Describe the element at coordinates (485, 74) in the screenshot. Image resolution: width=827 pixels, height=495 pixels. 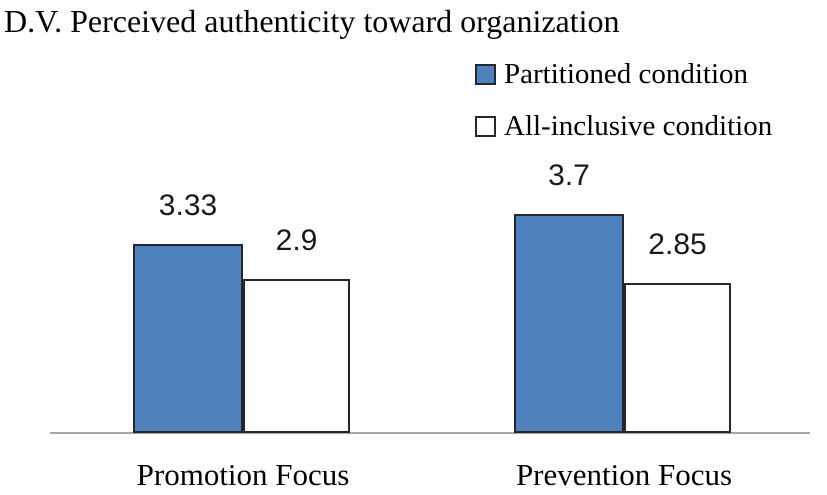
I see `partitioned-swatch-icon` at that location.